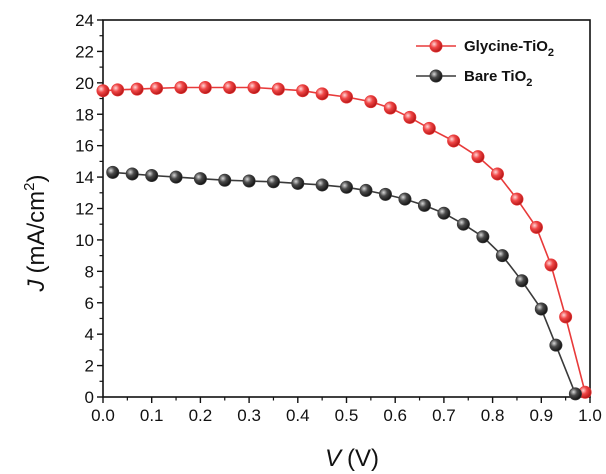  What do you see at coordinates (541, 415) in the screenshot?
I see `x-tick-label: 0.9` at bounding box center [541, 415].